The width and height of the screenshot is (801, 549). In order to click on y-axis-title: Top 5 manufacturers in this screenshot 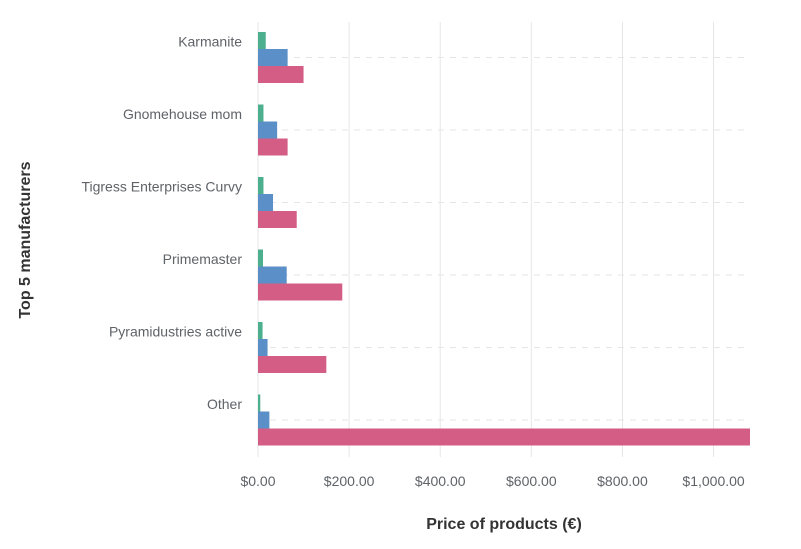, I will do `click(25, 239)`.